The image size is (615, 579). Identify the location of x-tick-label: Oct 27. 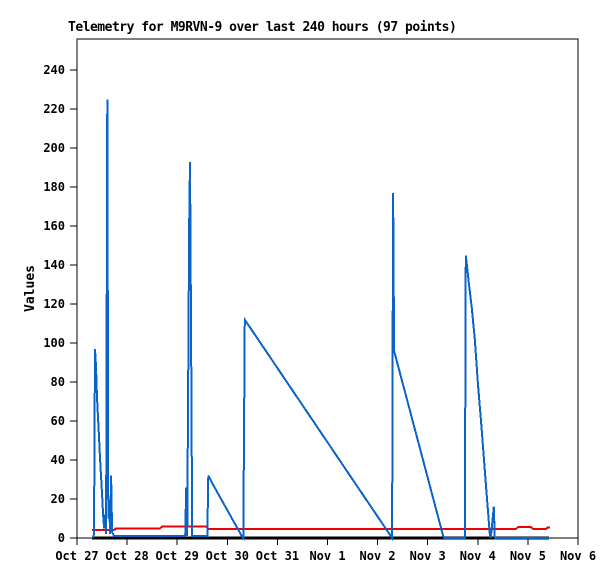
(76, 556).